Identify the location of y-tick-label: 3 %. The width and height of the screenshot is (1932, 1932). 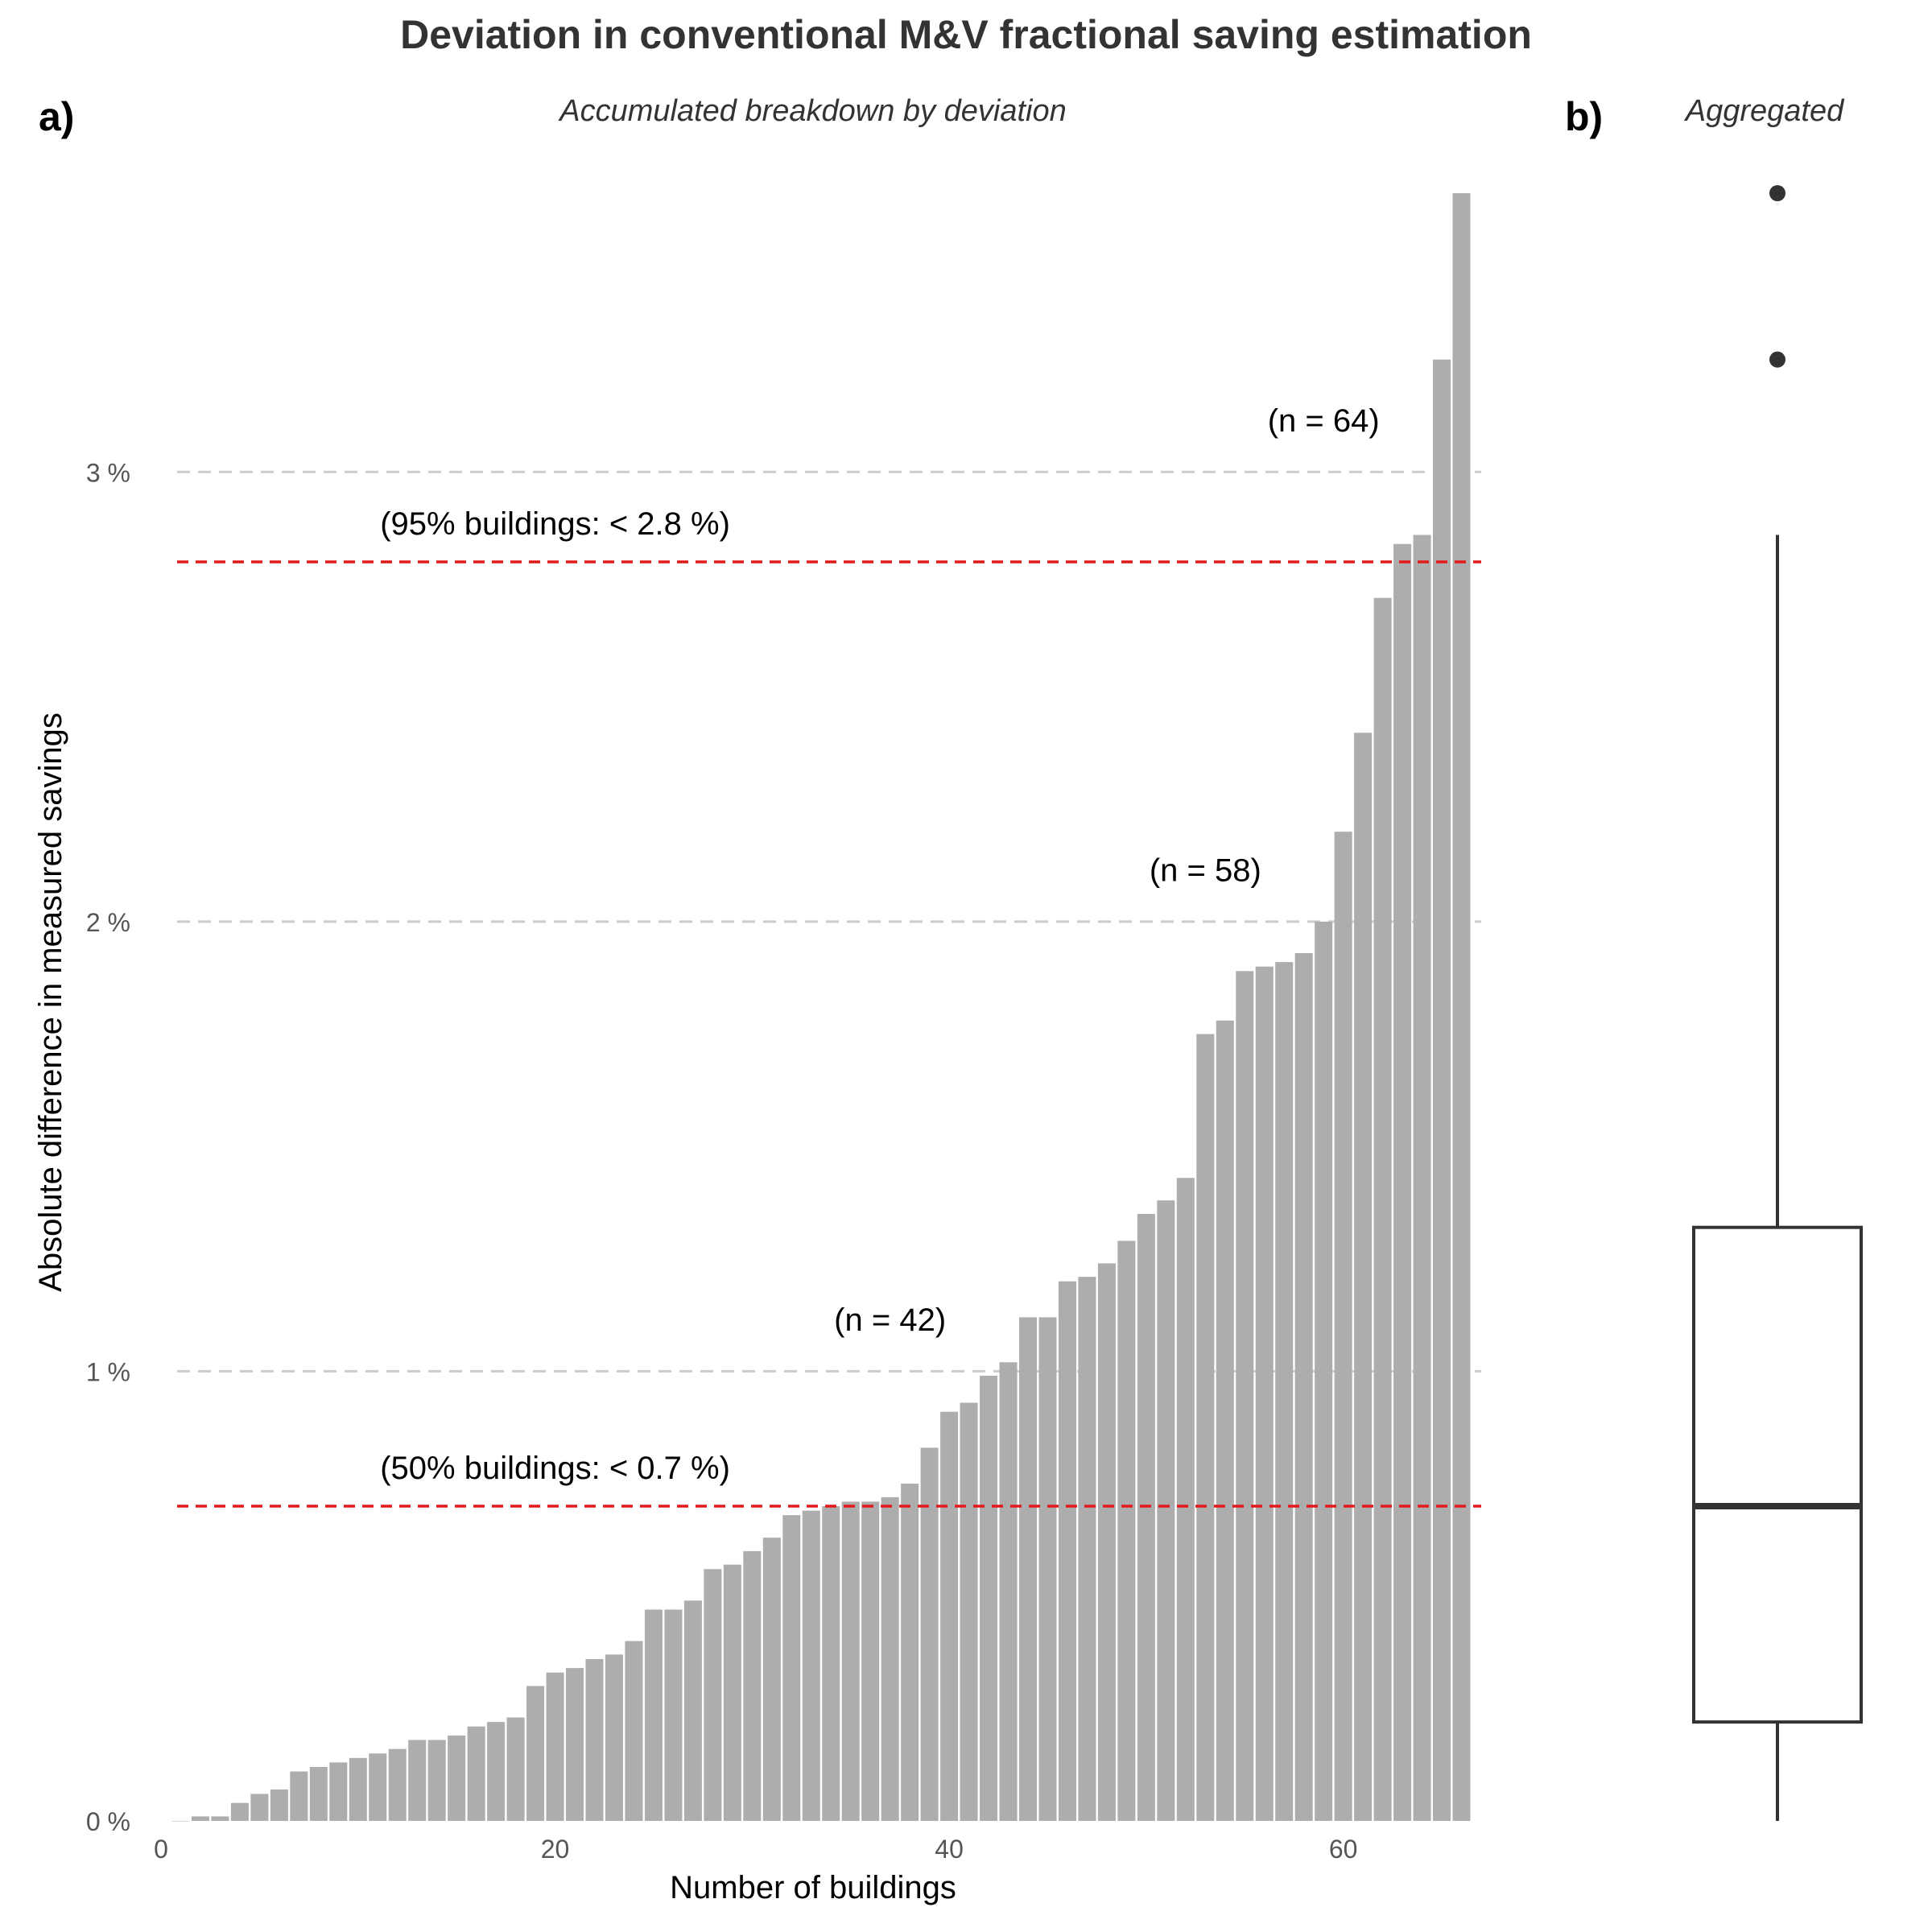
(108, 472).